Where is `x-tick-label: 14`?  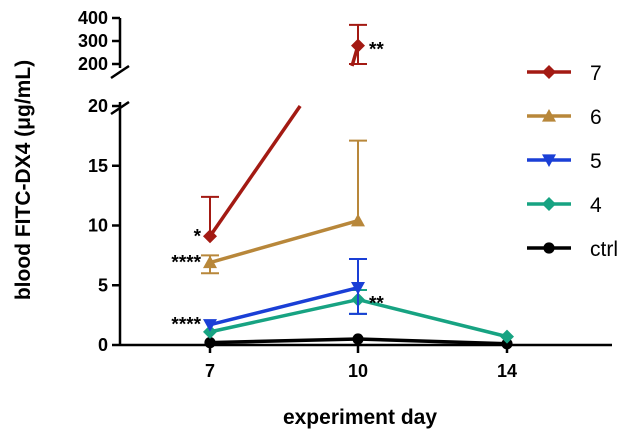 x-tick-label: 14 is located at coordinates (507, 371).